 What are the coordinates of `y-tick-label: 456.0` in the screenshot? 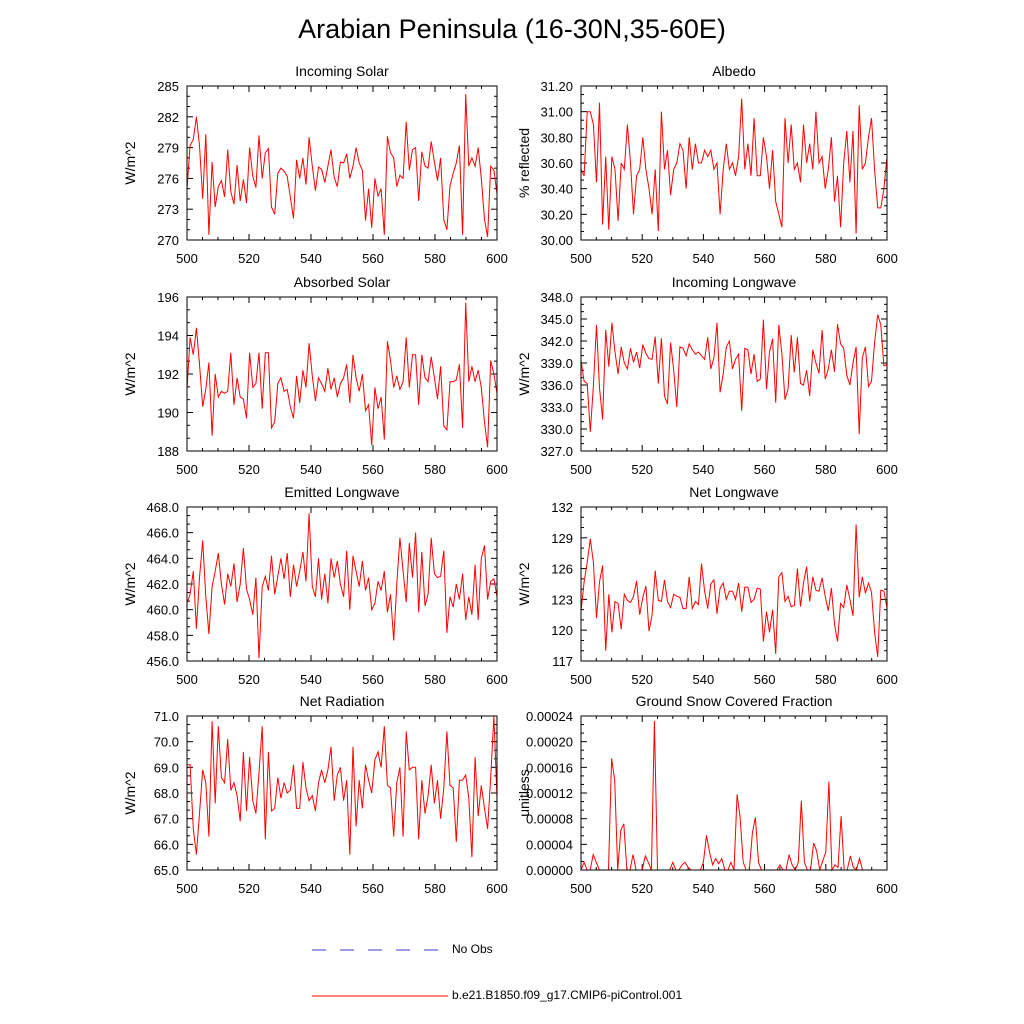 It's located at (162, 661).